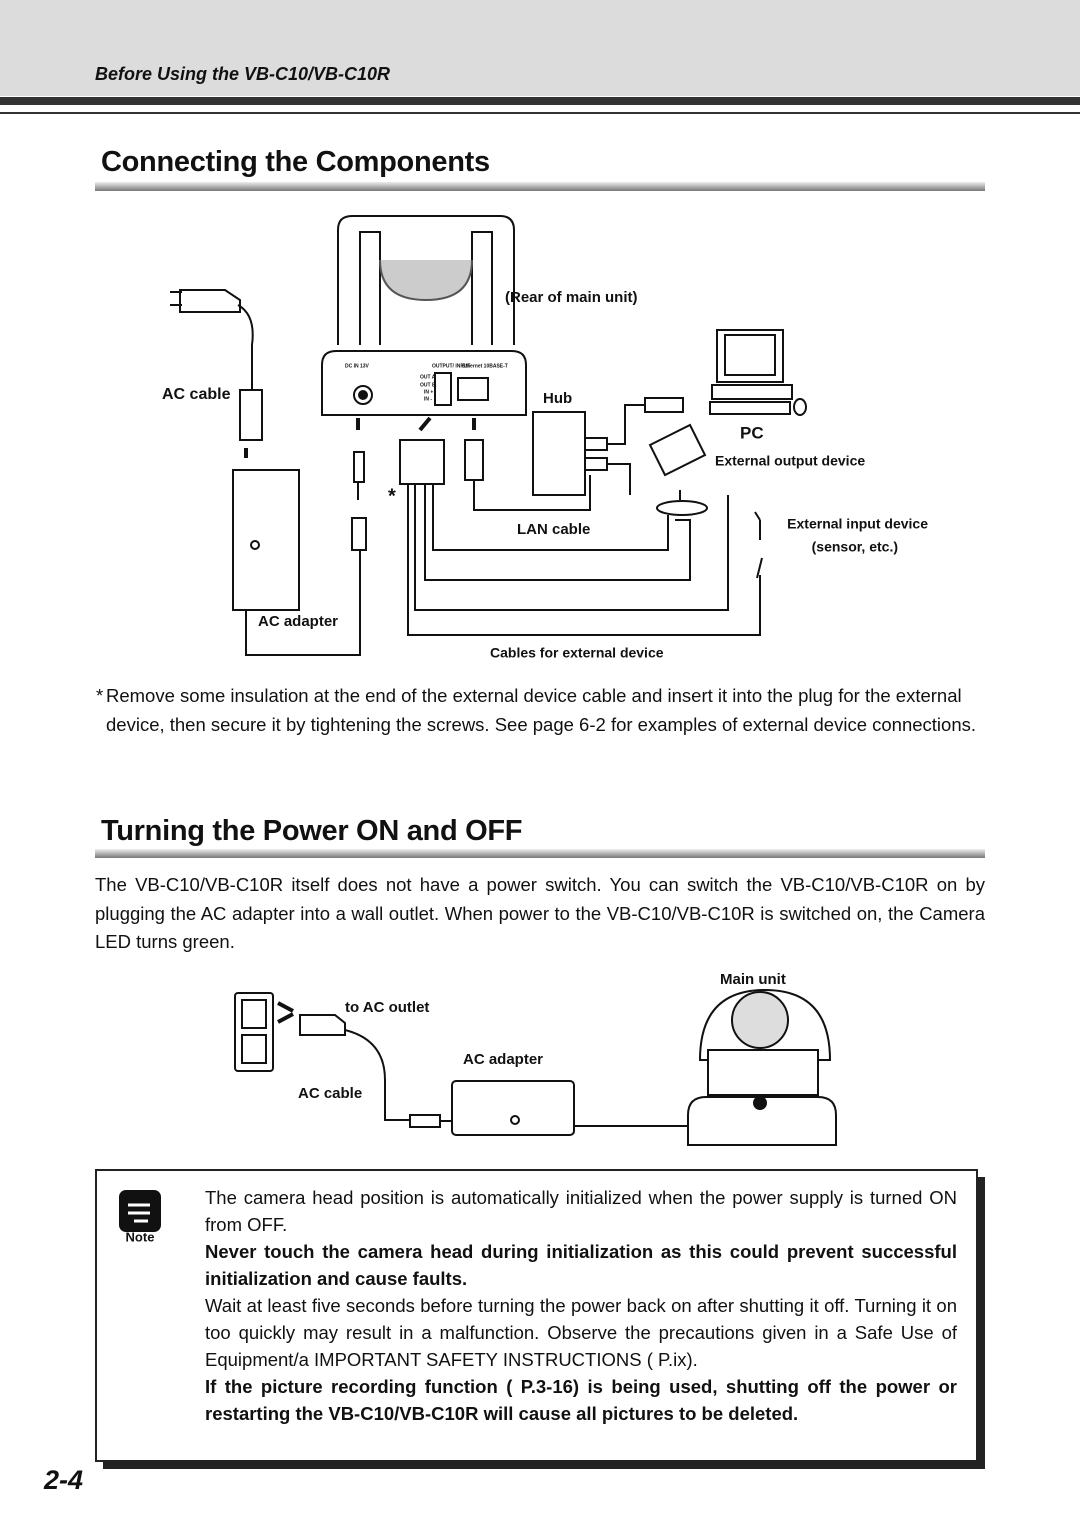 The height and width of the screenshot is (1529, 1080). I want to click on diagram-power, so click(535, 1067).